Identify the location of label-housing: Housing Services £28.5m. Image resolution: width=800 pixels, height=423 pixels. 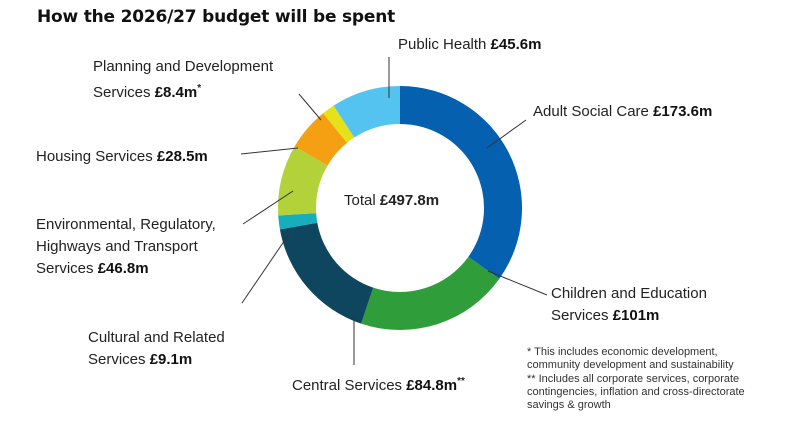
(122, 157).